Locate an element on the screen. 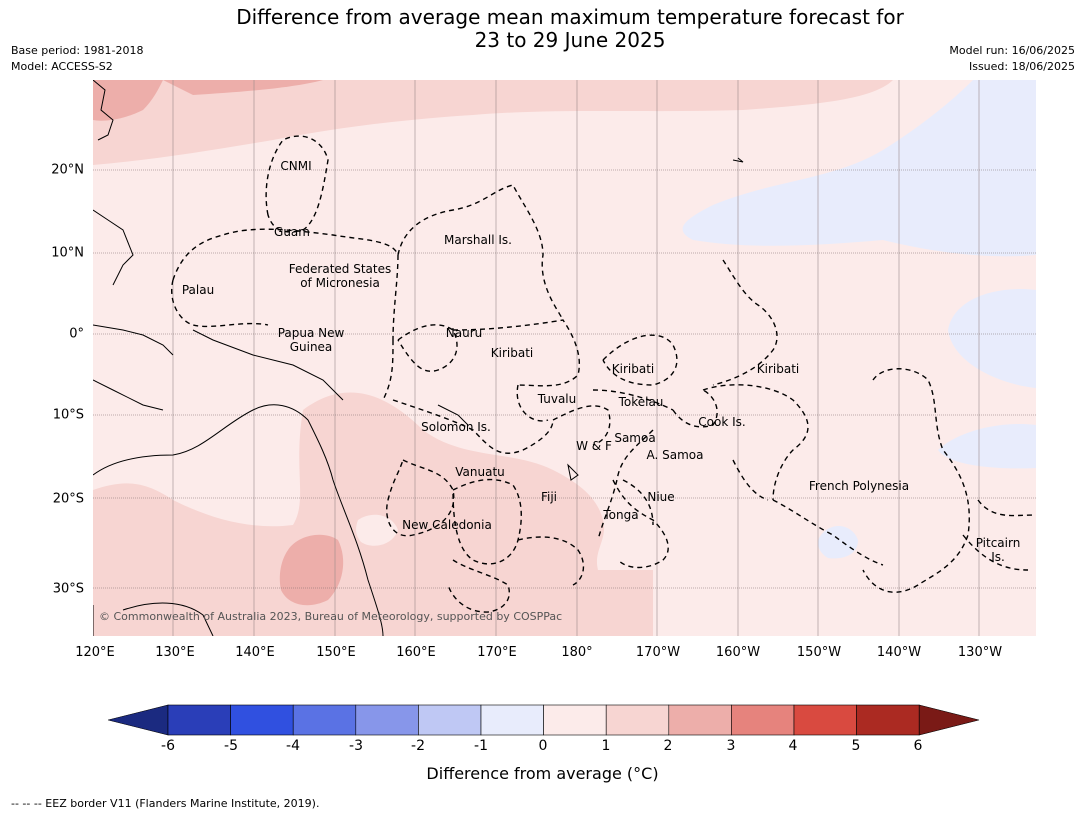 The image size is (1085, 816). anomaly-band-1-2-north is located at coordinates (564, 122).